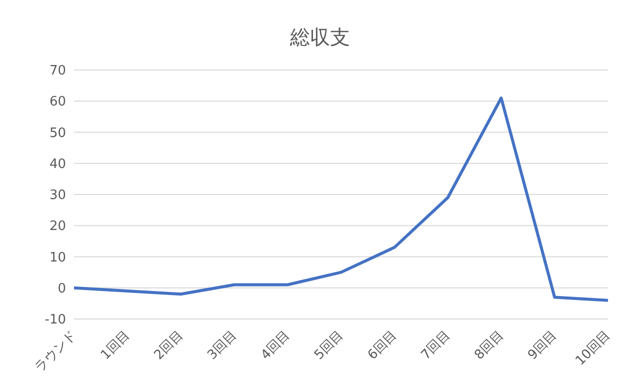 The width and height of the screenshot is (640, 385). Describe the element at coordinates (55, 320) in the screenshot. I see `y-tick-label: -10` at that location.